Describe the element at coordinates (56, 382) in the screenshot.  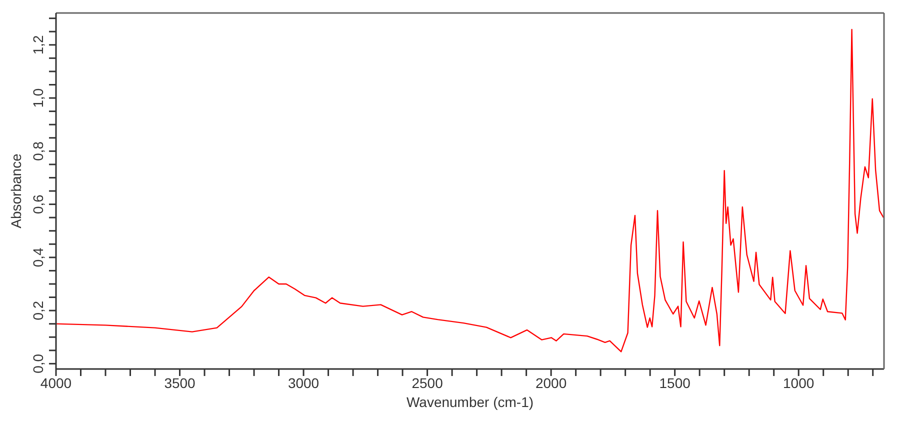
I see `x-tick-label: 4000` at that location.